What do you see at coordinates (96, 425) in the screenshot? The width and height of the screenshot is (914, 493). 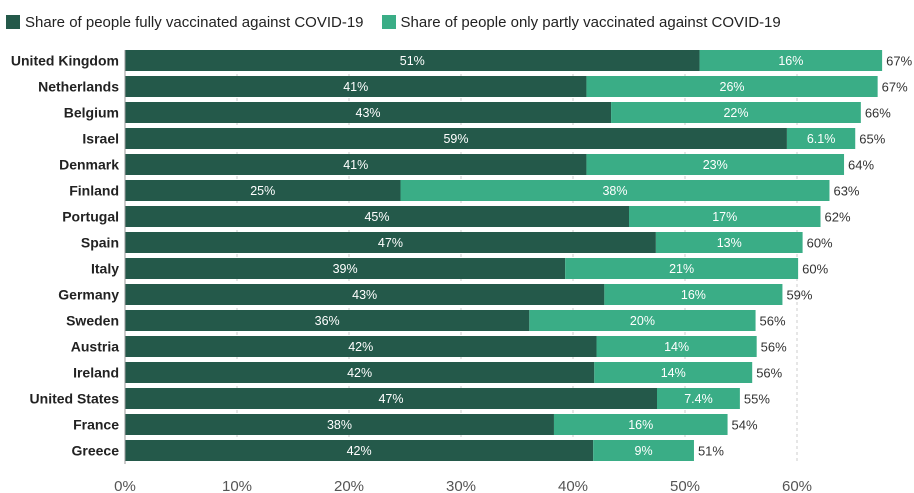 I see `category-label: France` at bounding box center [96, 425].